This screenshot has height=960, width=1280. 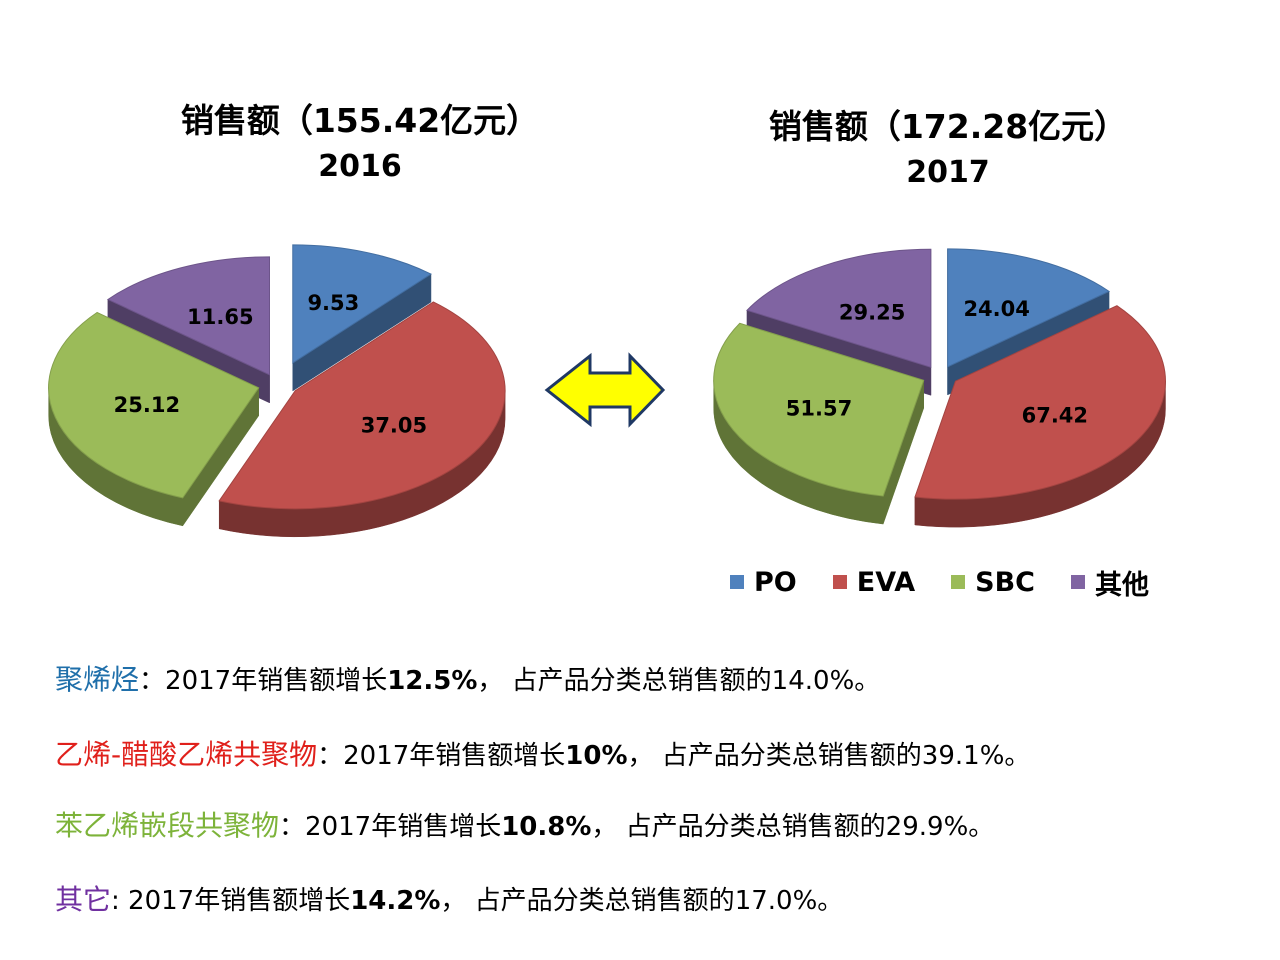 I want to click on chart-title-text: 销售额（172.28亿元）, so click(x=948, y=126).